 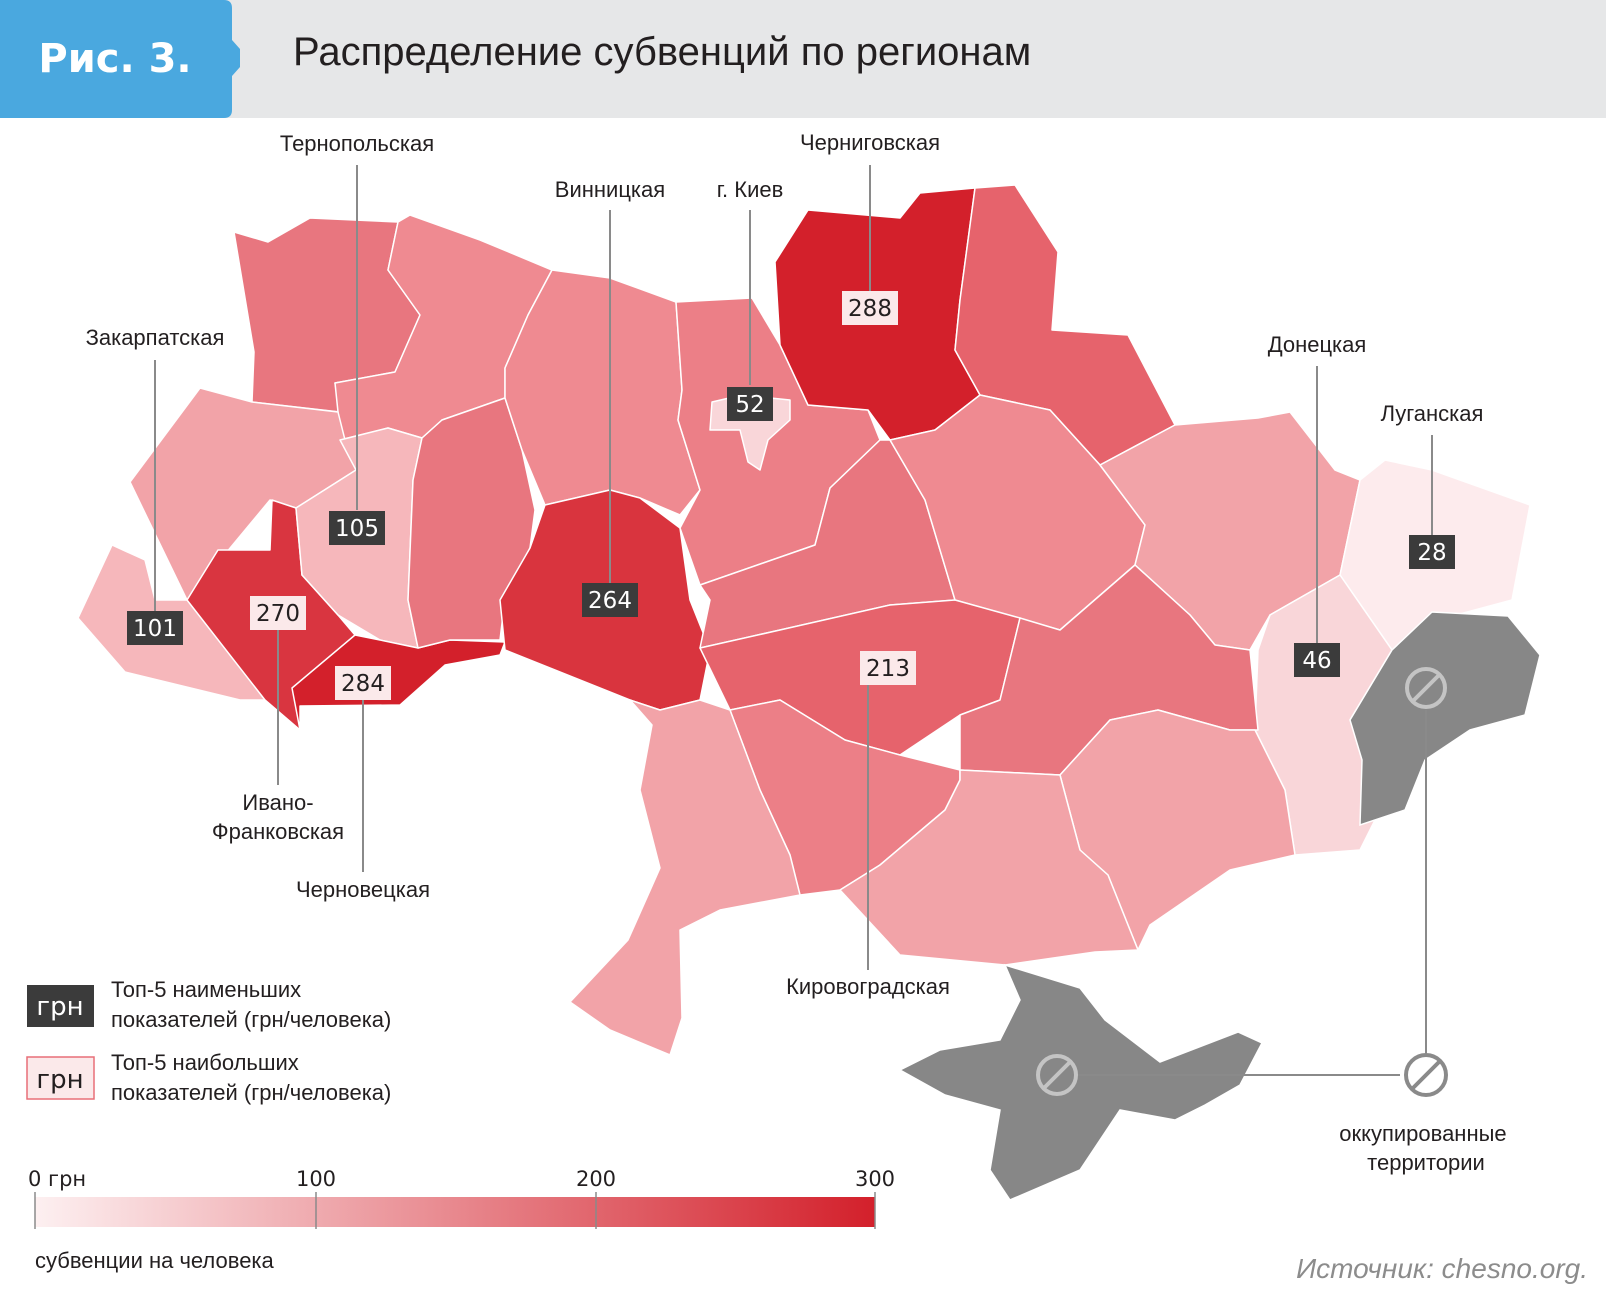 I want to click on region-name-label: Ивано-Франковская, so click(x=278, y=817).